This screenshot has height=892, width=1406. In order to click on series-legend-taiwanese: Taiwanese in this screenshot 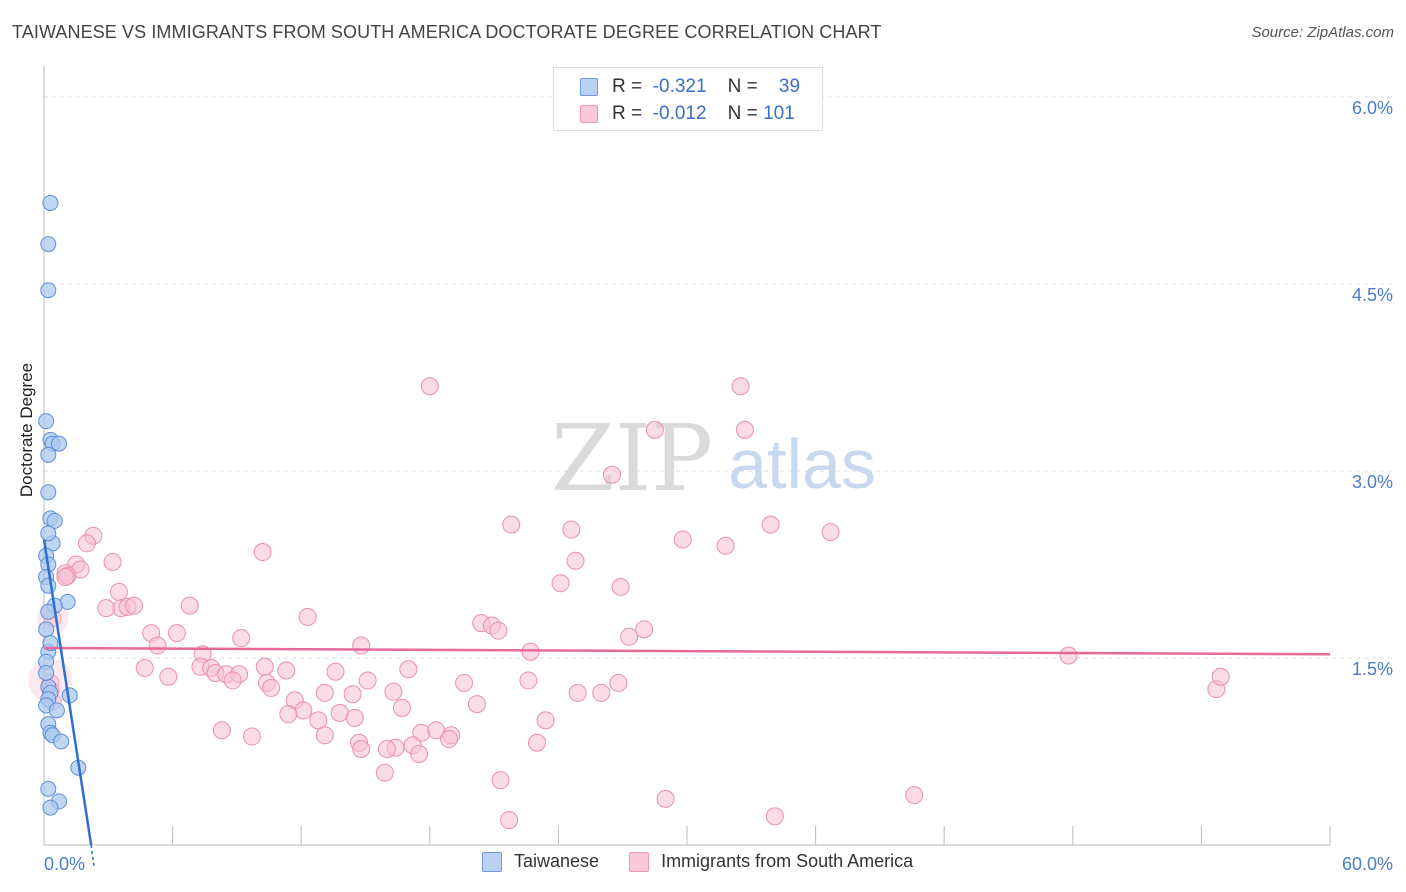, I will do `click(540, 861)`.